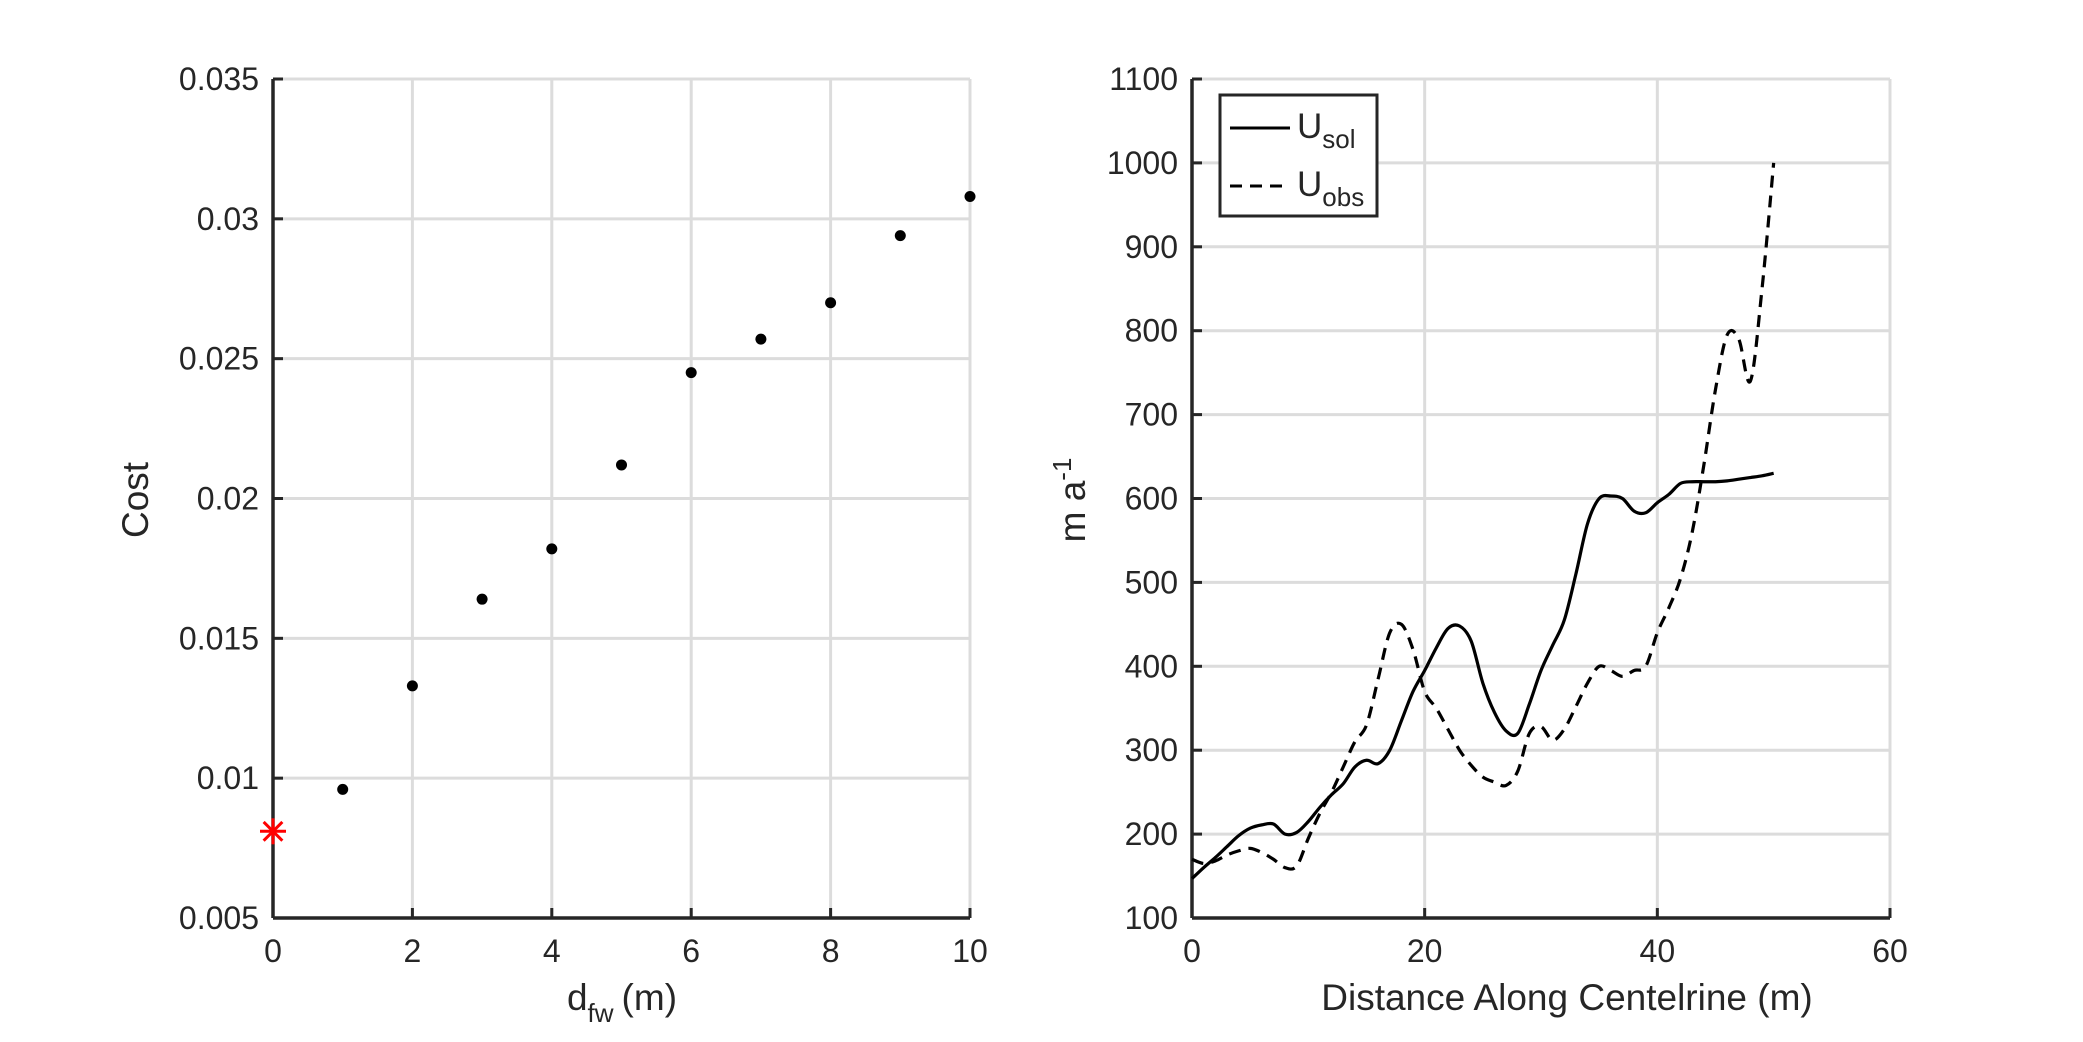 The image size is (2083, 1042). What do you see at coordinates (273, 951) in the screenshot?
I see `left-x-tick-label: 0` at bounding box center [273, 951].